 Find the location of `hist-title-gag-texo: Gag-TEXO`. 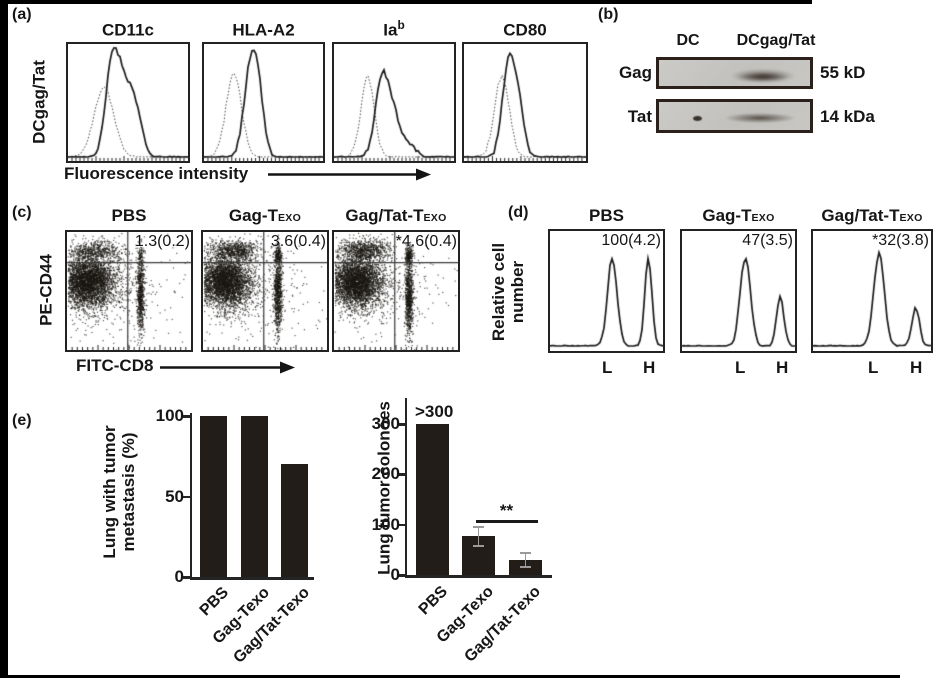

hist-title-gag-texo: Gag-TEXO is located at coordinates (738, 215).